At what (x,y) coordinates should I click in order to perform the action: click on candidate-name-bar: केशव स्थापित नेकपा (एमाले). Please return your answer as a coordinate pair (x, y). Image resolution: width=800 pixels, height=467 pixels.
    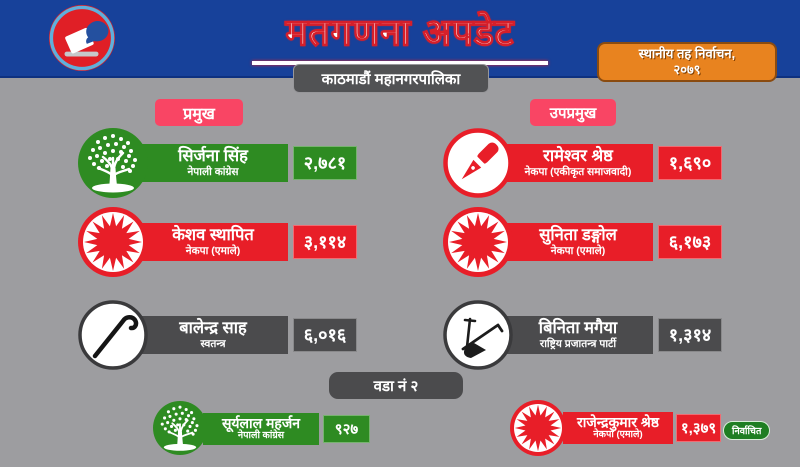
    Looking at the image, I should click on (213, 242).